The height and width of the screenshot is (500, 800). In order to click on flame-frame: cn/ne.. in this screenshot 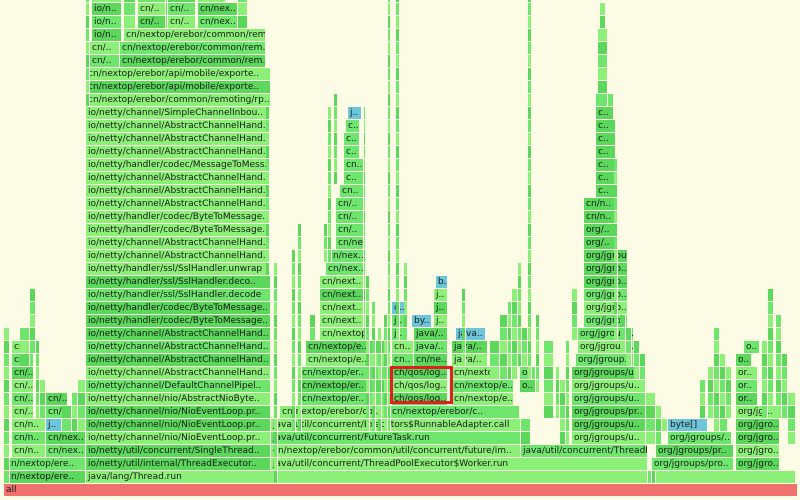, I will do `click(431, 360)`.